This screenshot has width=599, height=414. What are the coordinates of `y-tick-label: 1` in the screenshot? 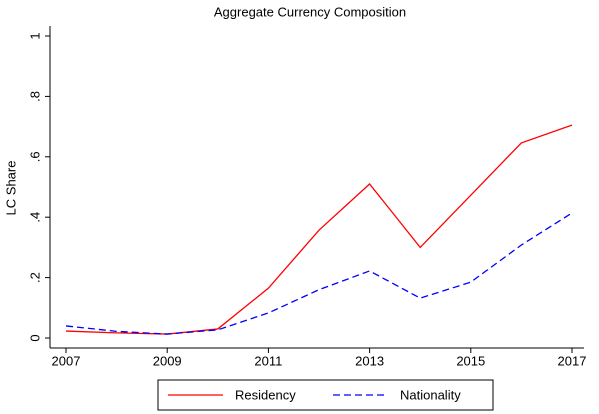 It's located at (34, 35).